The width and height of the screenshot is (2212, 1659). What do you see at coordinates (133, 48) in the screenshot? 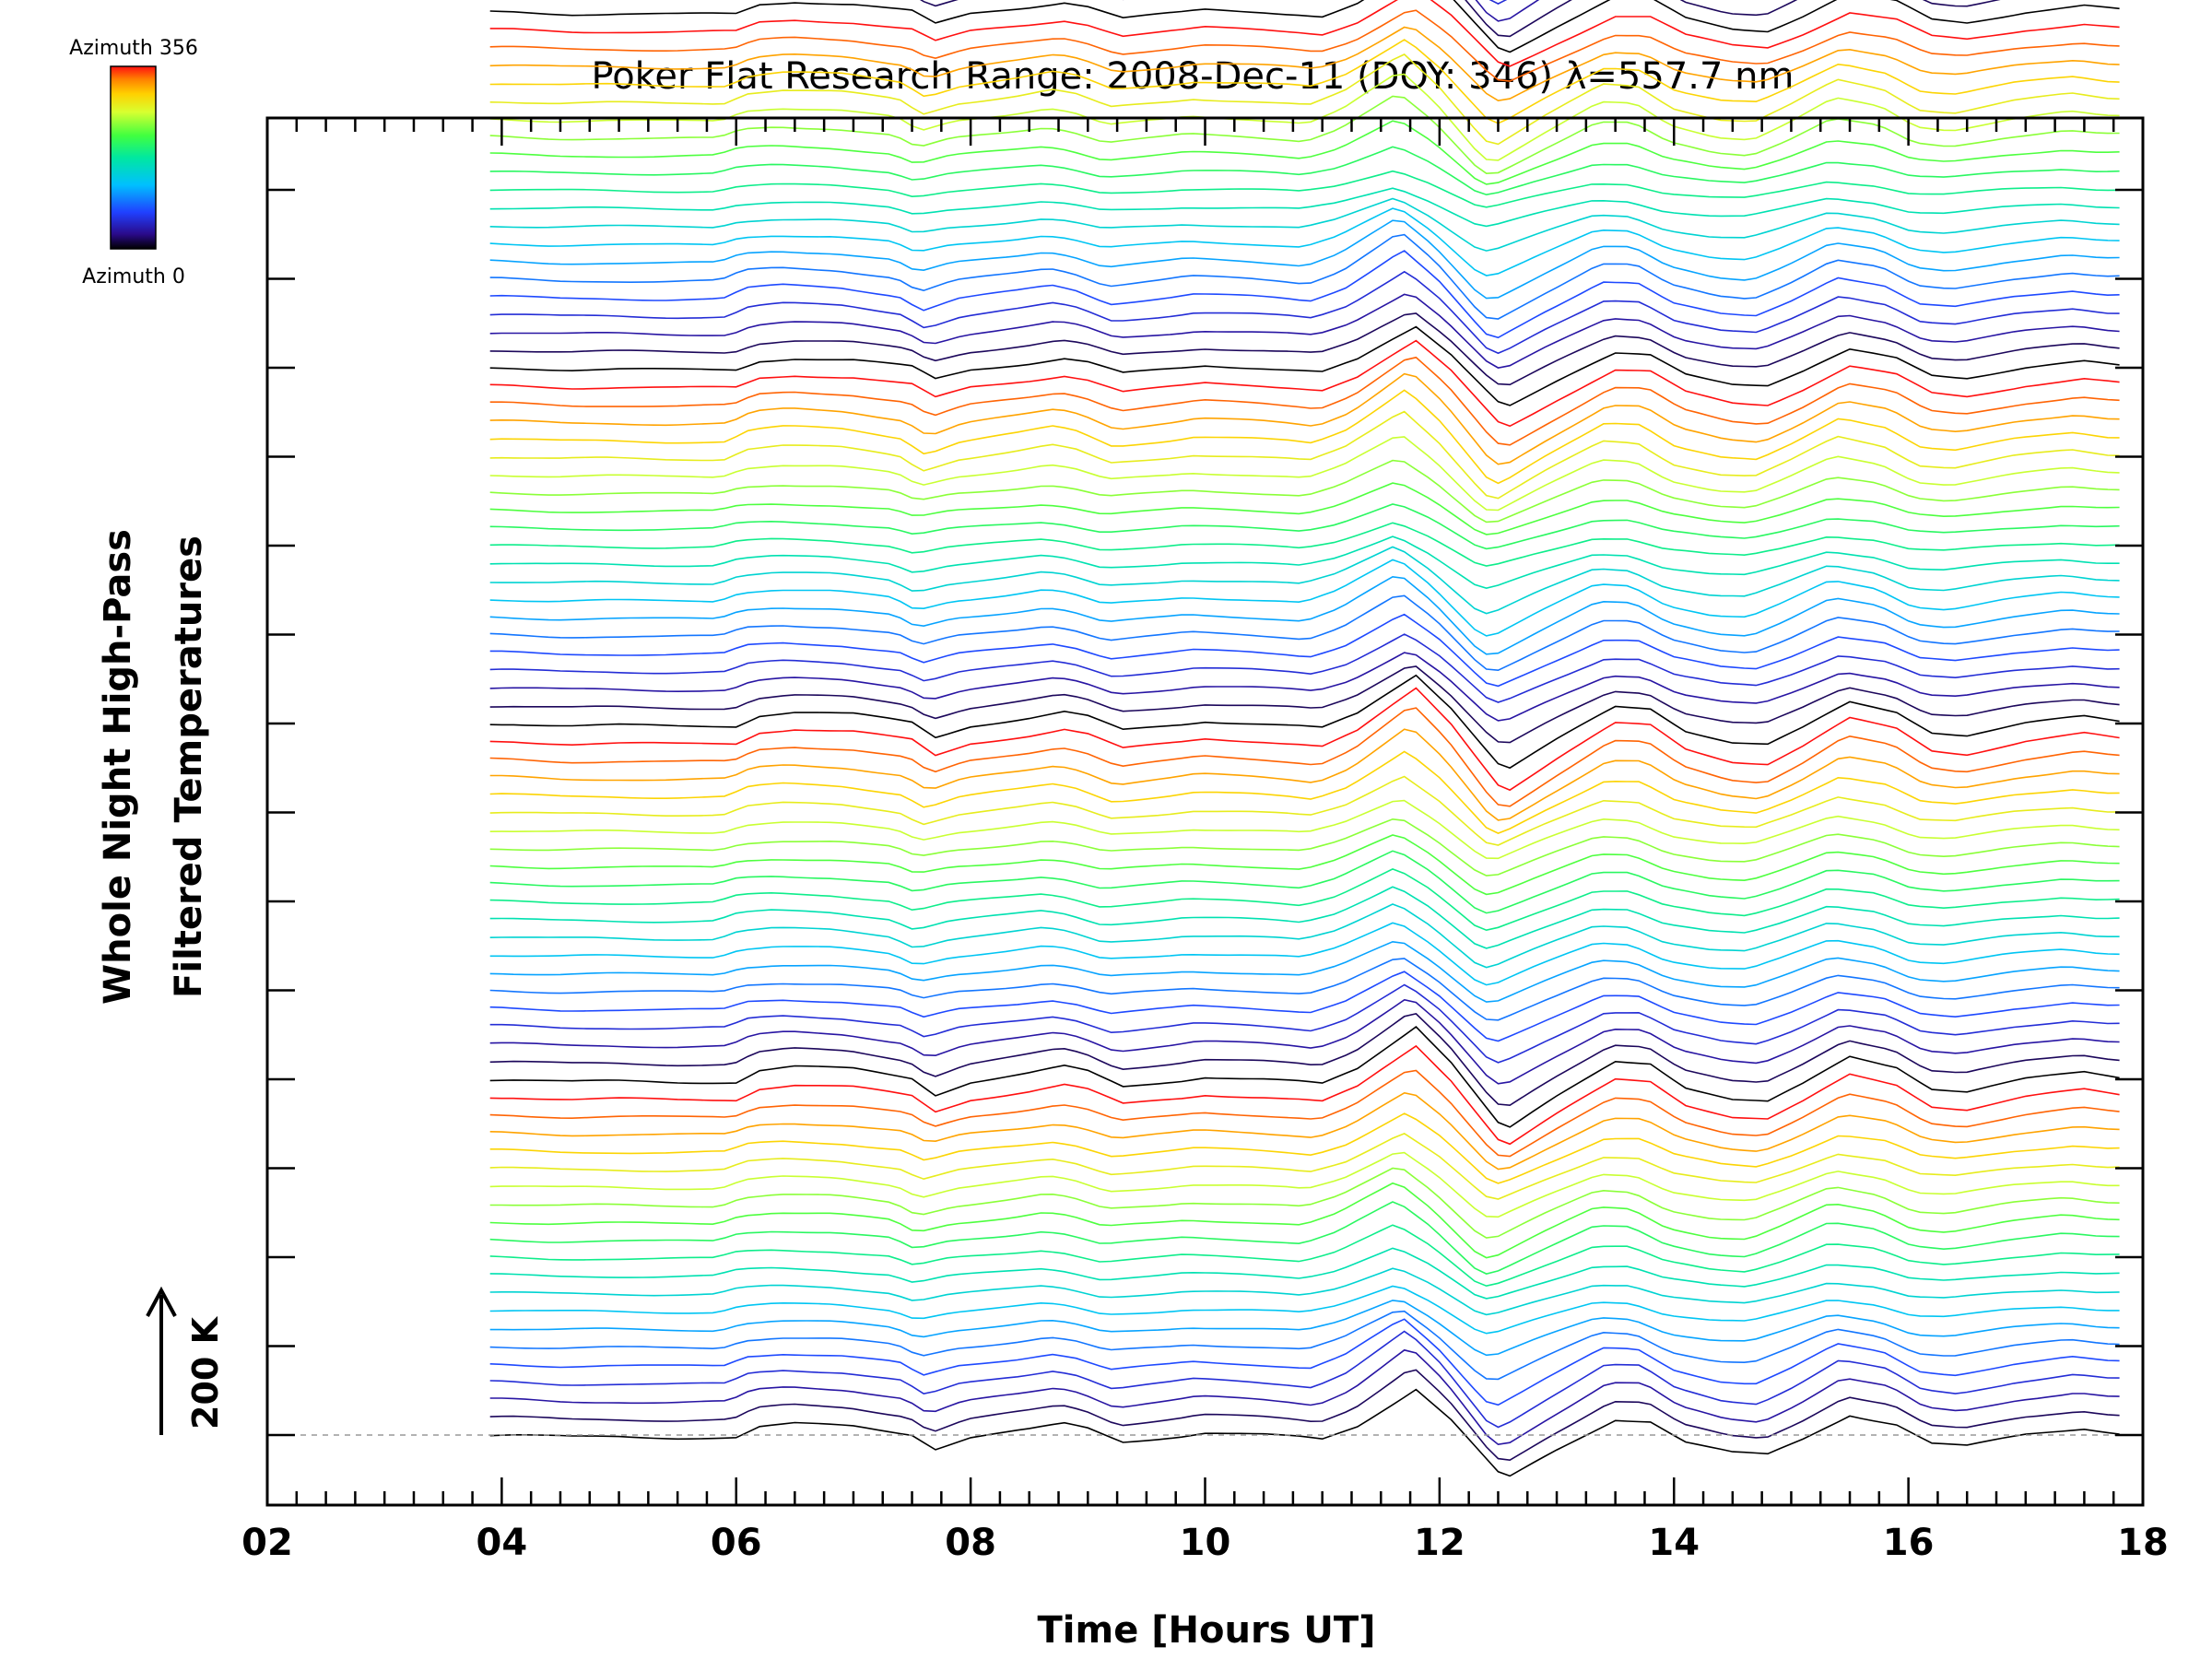
I see `colorbar-top-label: Azimuth 356` at bounding box center [133, 48].